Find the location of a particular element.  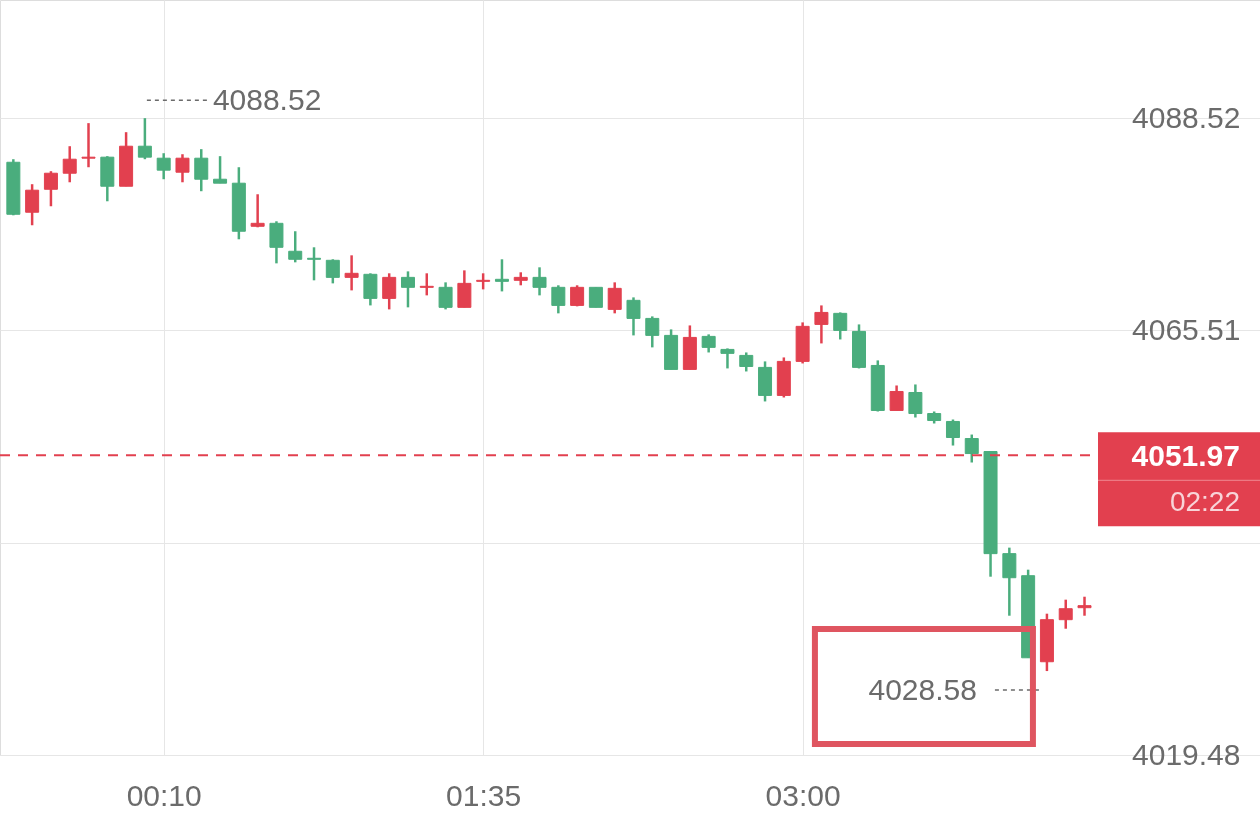

y-tick-label: 4088.52 is located at coordinates (1186, 117).